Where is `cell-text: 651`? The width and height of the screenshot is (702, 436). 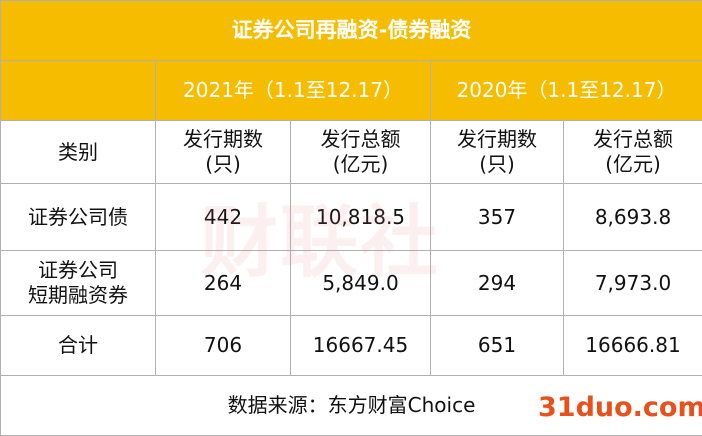 cell-text: 651 is located at coordinates (497, 345).